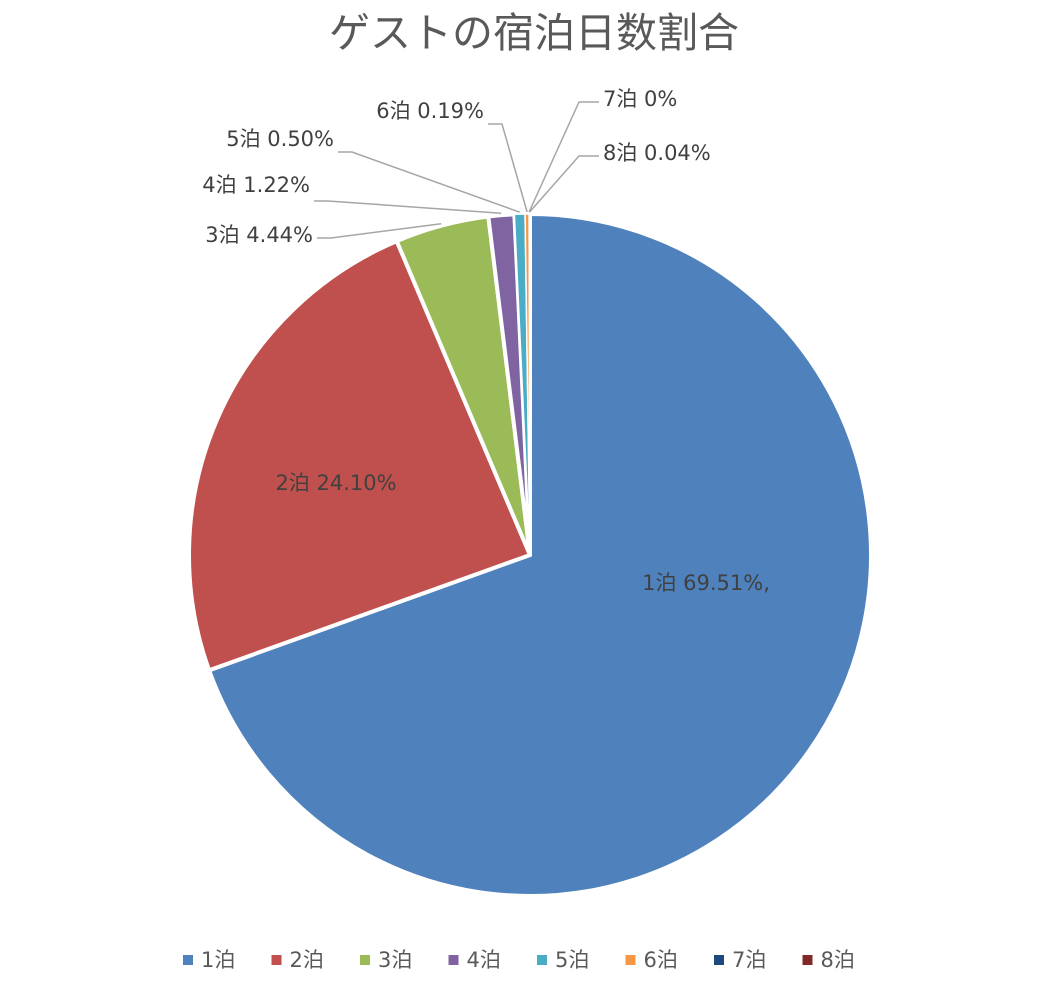  What do you see at coordinates (484, 960) in the screenshot?
I see `legend-item-4-haku-label: 4泊` at bounding box center [484, 960].